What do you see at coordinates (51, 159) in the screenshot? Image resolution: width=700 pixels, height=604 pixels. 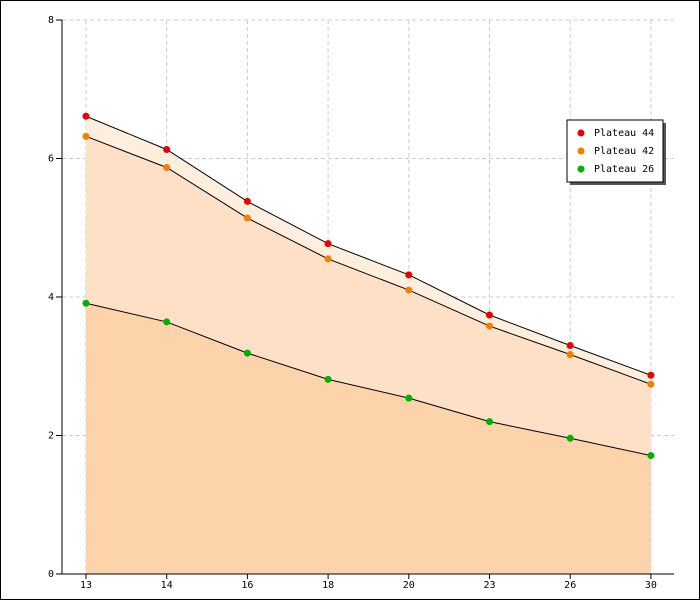 I see `y-tick-label: 6` at bounding box center [51, 159].